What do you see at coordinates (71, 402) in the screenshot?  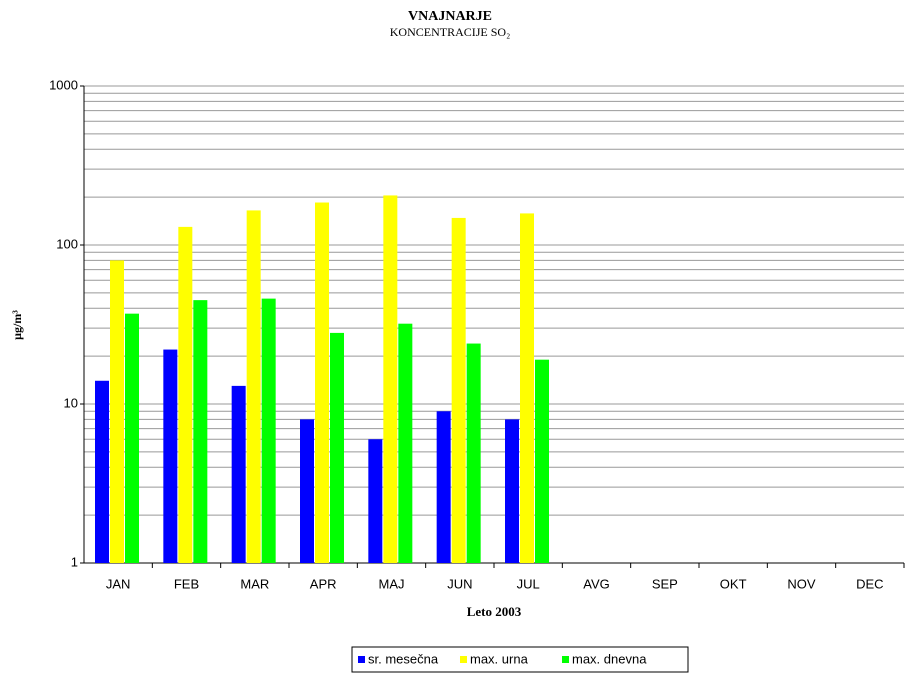 I see `y-tick-label: 10` at bounding box center [71, 402].